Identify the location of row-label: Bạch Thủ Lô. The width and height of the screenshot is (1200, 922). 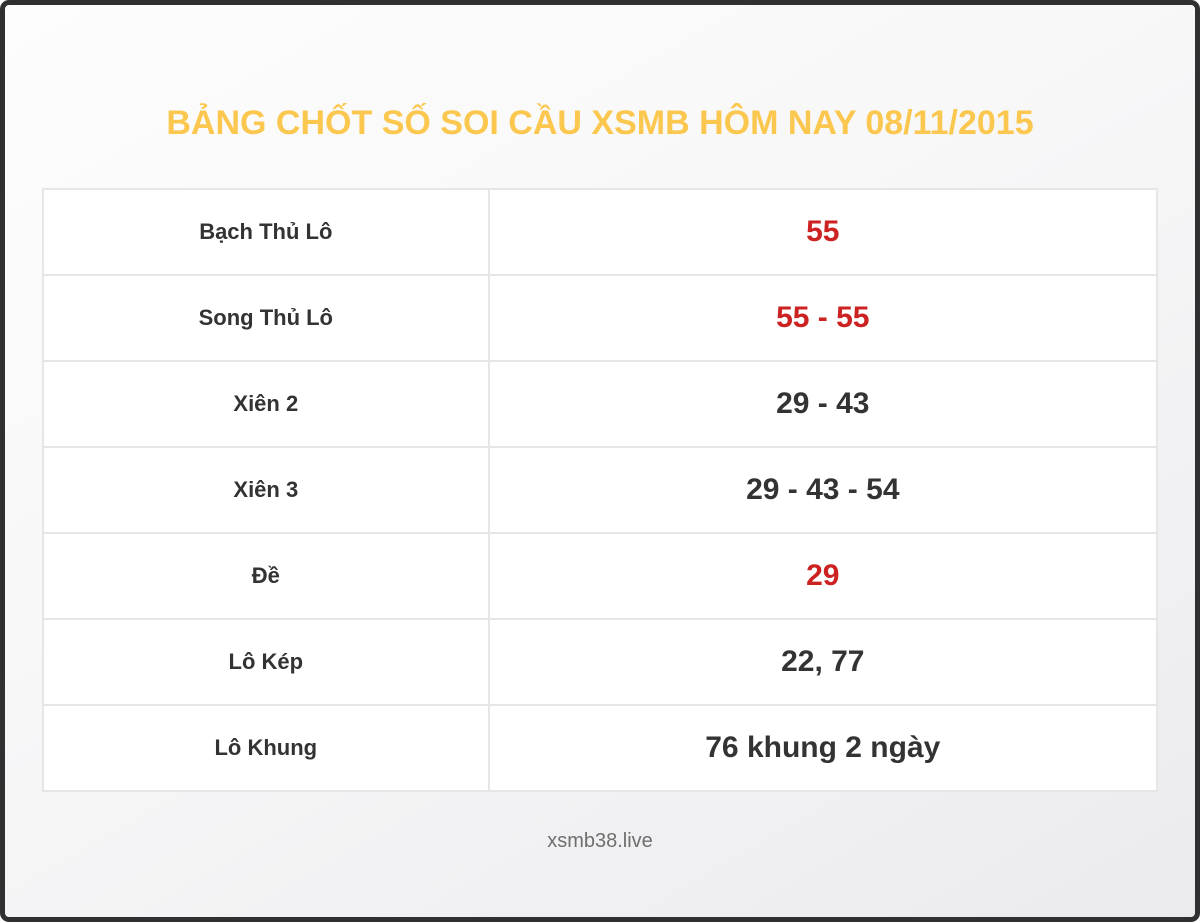
(266, 232).